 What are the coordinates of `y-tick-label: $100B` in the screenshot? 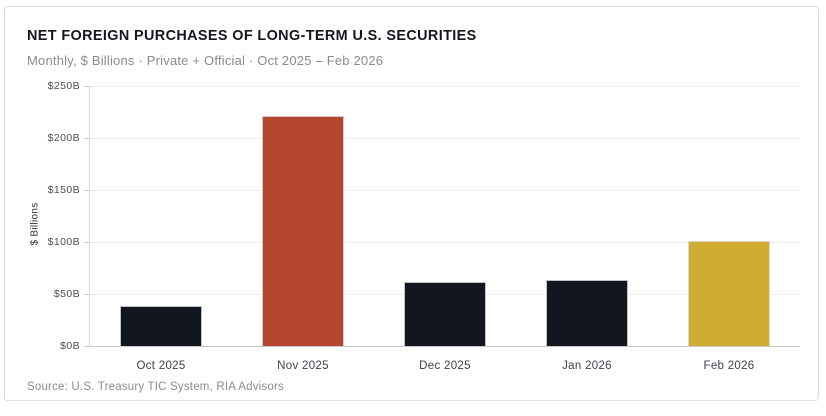 It's located at (63, 242).